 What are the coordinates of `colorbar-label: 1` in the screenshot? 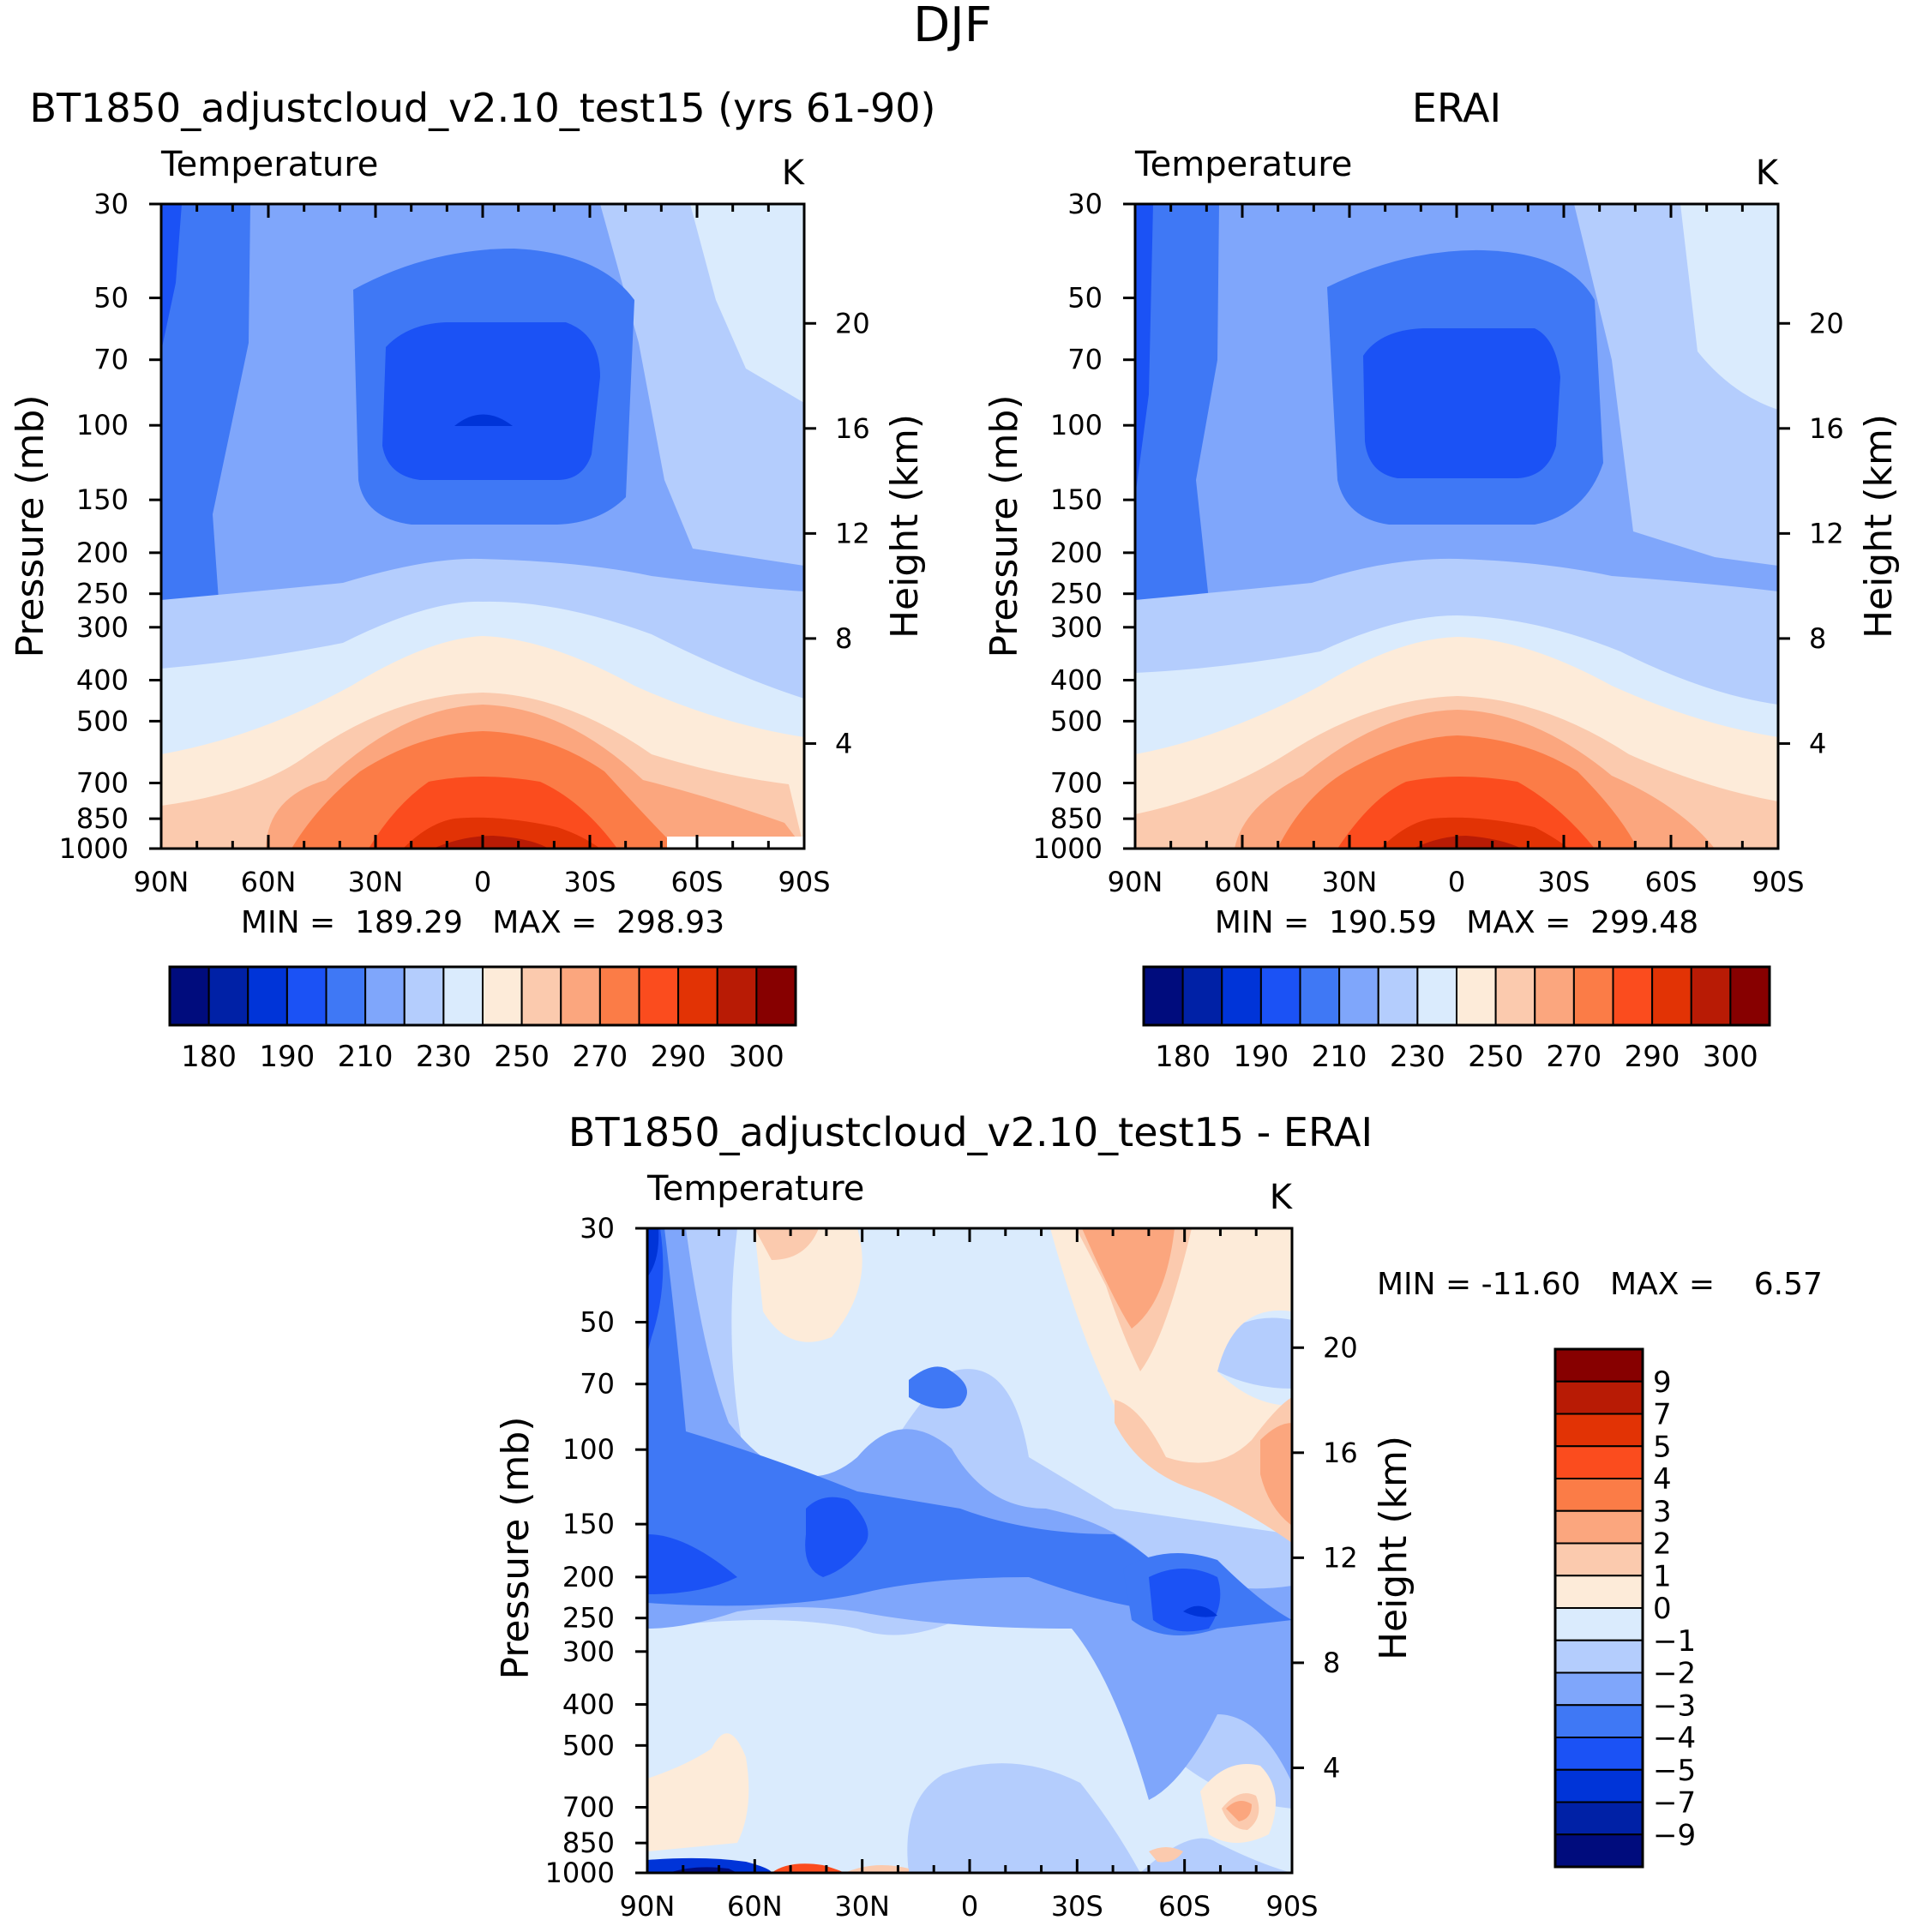 It's located at (1662, 1576).